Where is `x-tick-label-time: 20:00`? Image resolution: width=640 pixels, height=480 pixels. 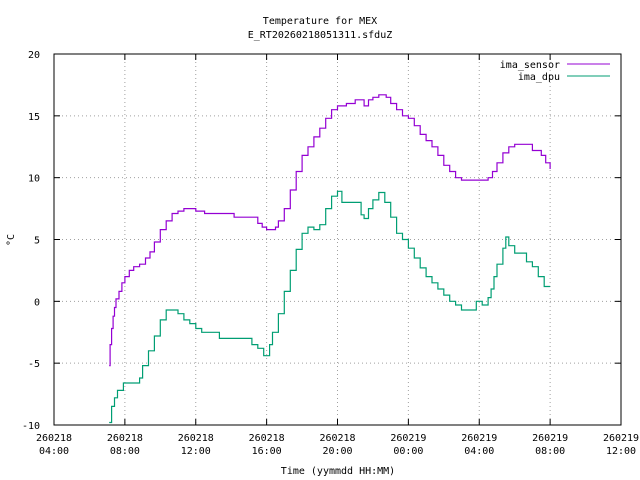
x-tick-label-time: 20:00 is located at coordinates (337, 451).